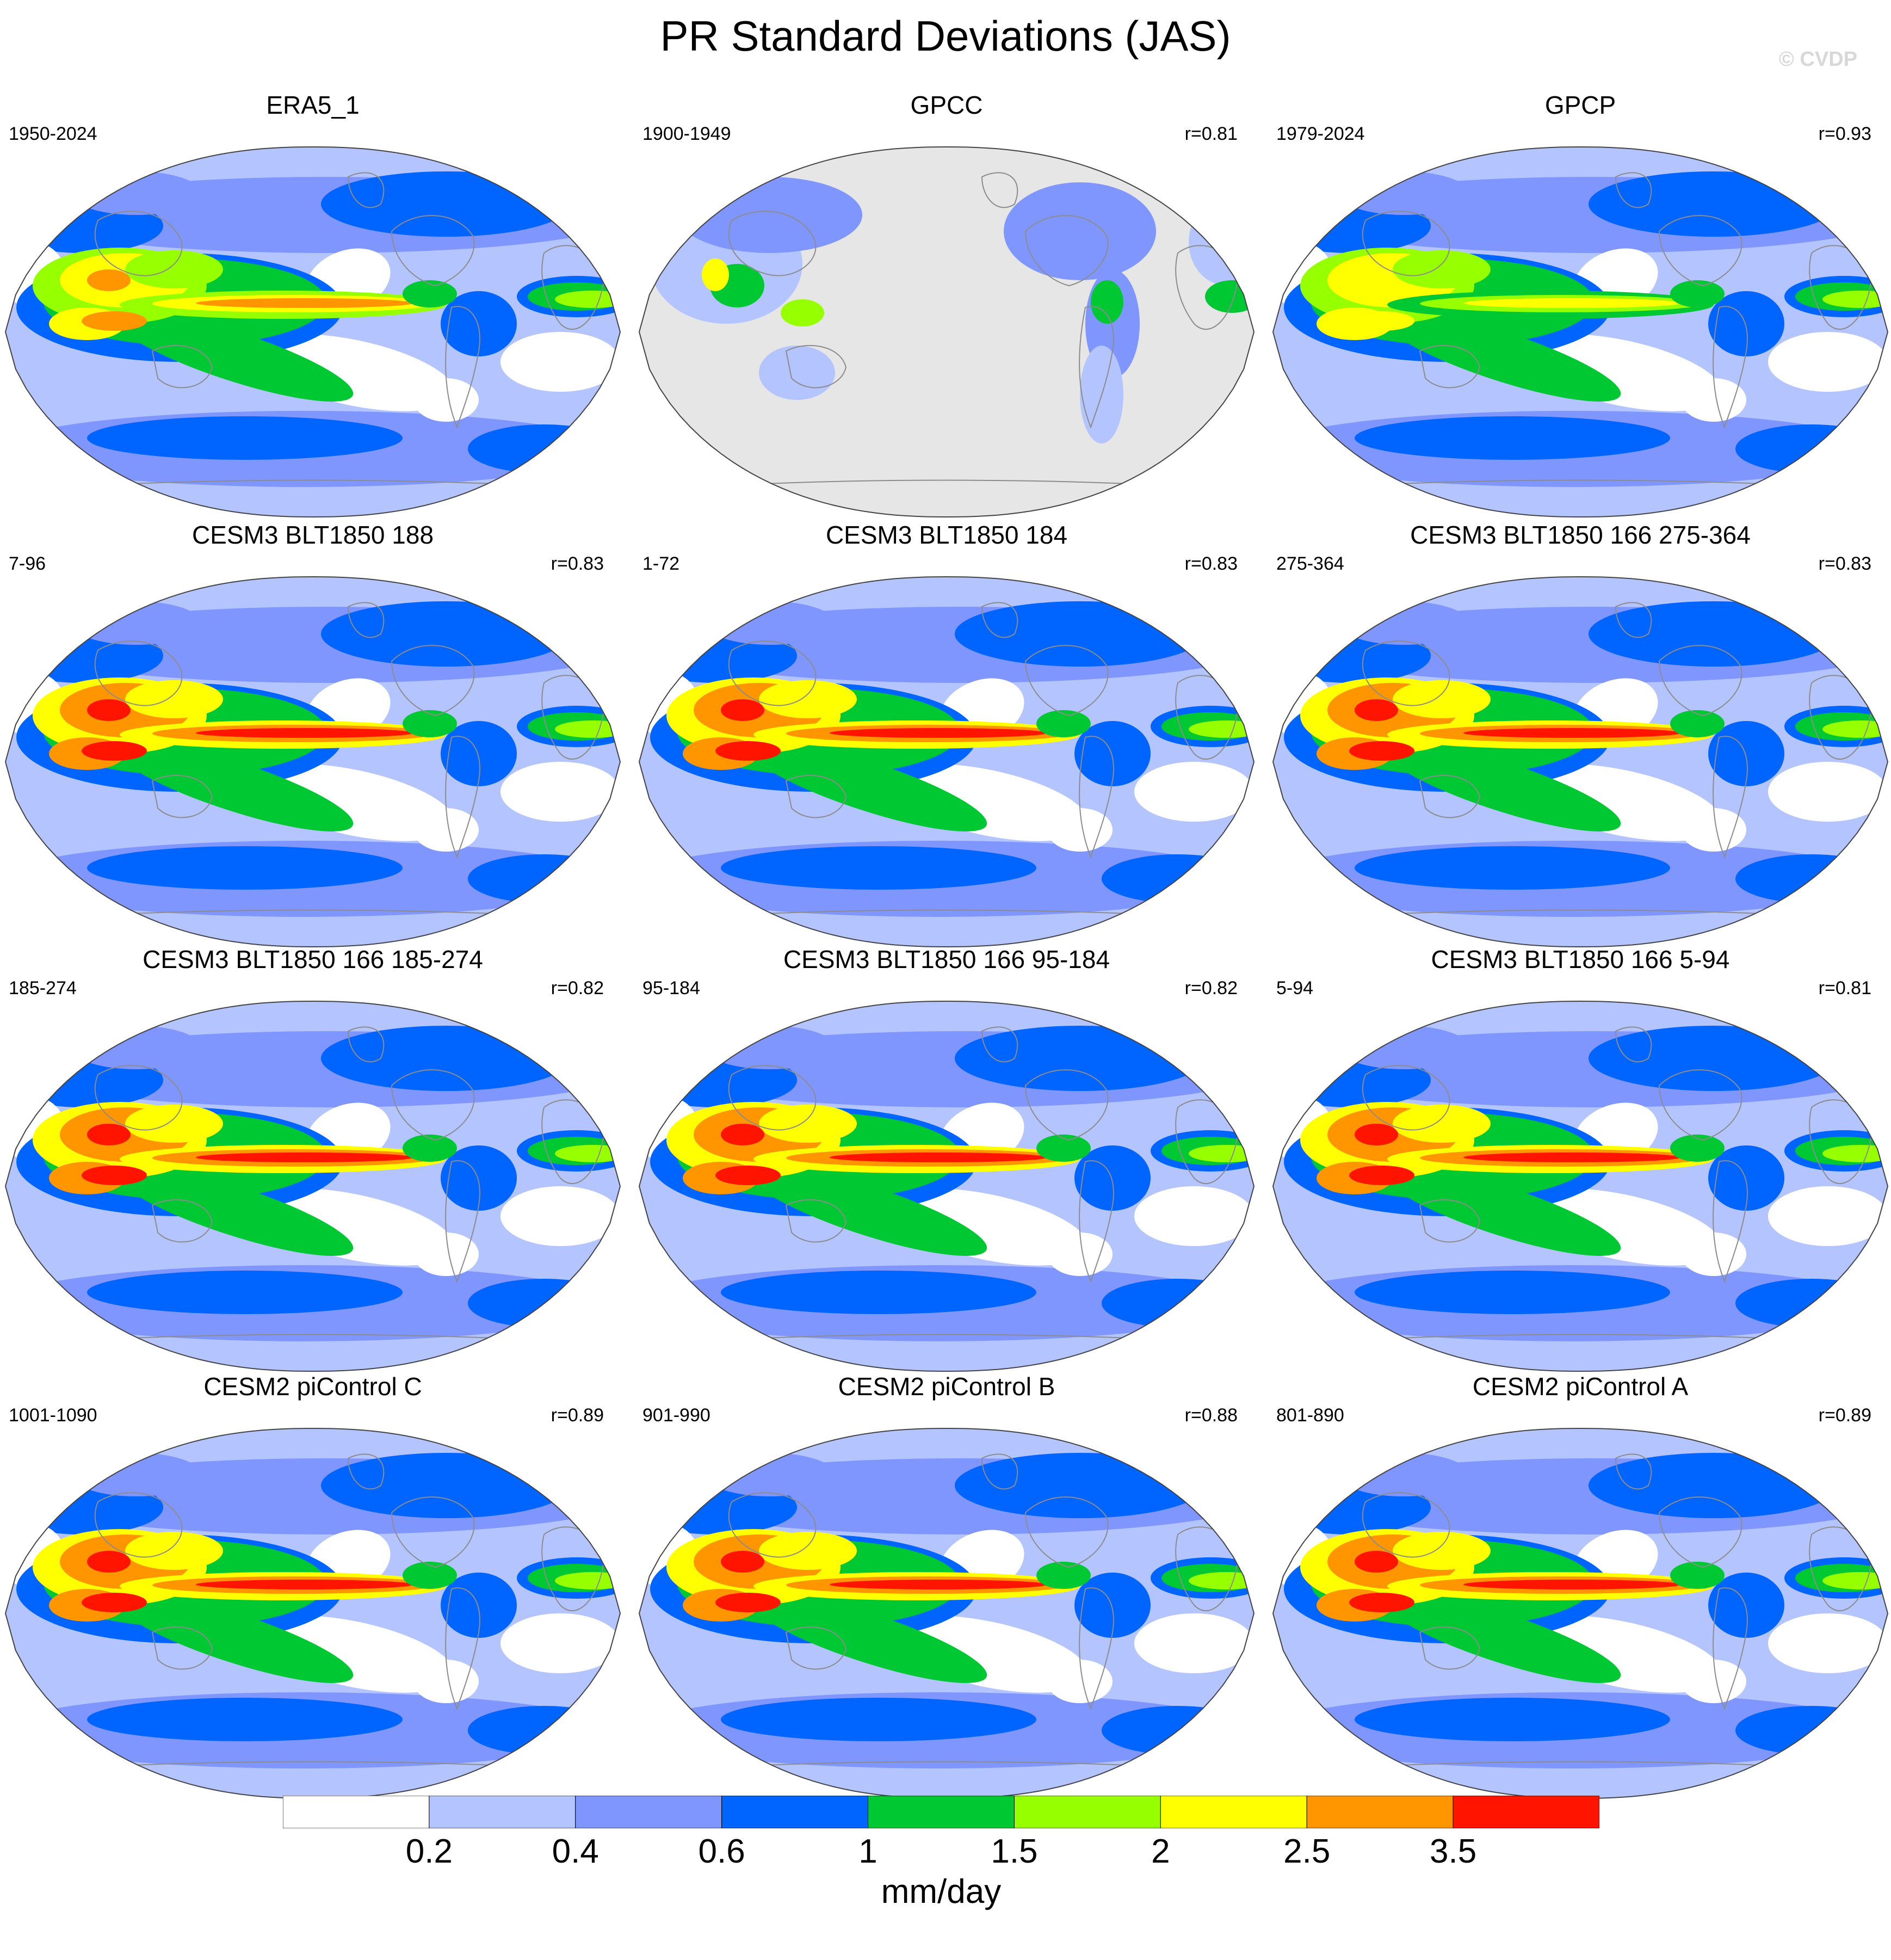  What do you see at coordinates (429, 1851) in the screenshot?
I see `colorbar-tick-label: 0.2` at bounding box center [429, 1851].